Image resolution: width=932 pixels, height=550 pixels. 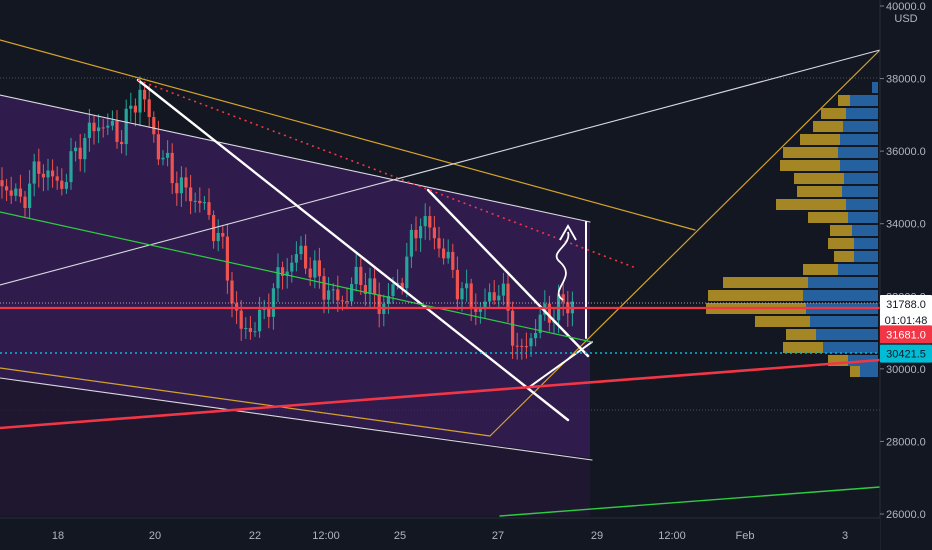 What do you see at coordinates (295, 158) in the screenshot?
I see `channel-top-line` at bounding box center [295, 158].